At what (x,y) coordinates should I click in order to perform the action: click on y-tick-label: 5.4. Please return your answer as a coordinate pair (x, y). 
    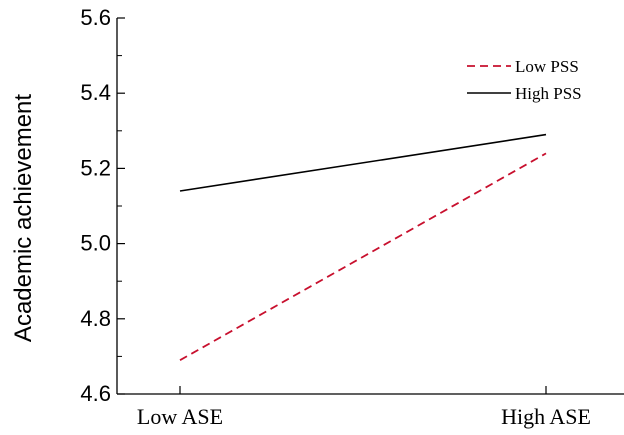
    Looking at the image, I should click on (95, 92).